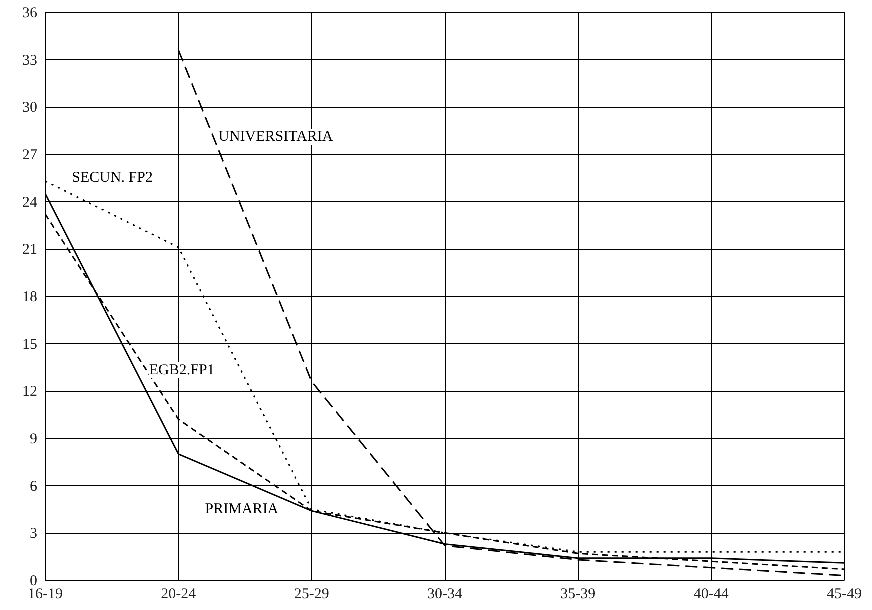 Image resolution: width=872 pixels, height=610 pixels. I want to click on series-label: EGB2.FP1, so click(182, 370).